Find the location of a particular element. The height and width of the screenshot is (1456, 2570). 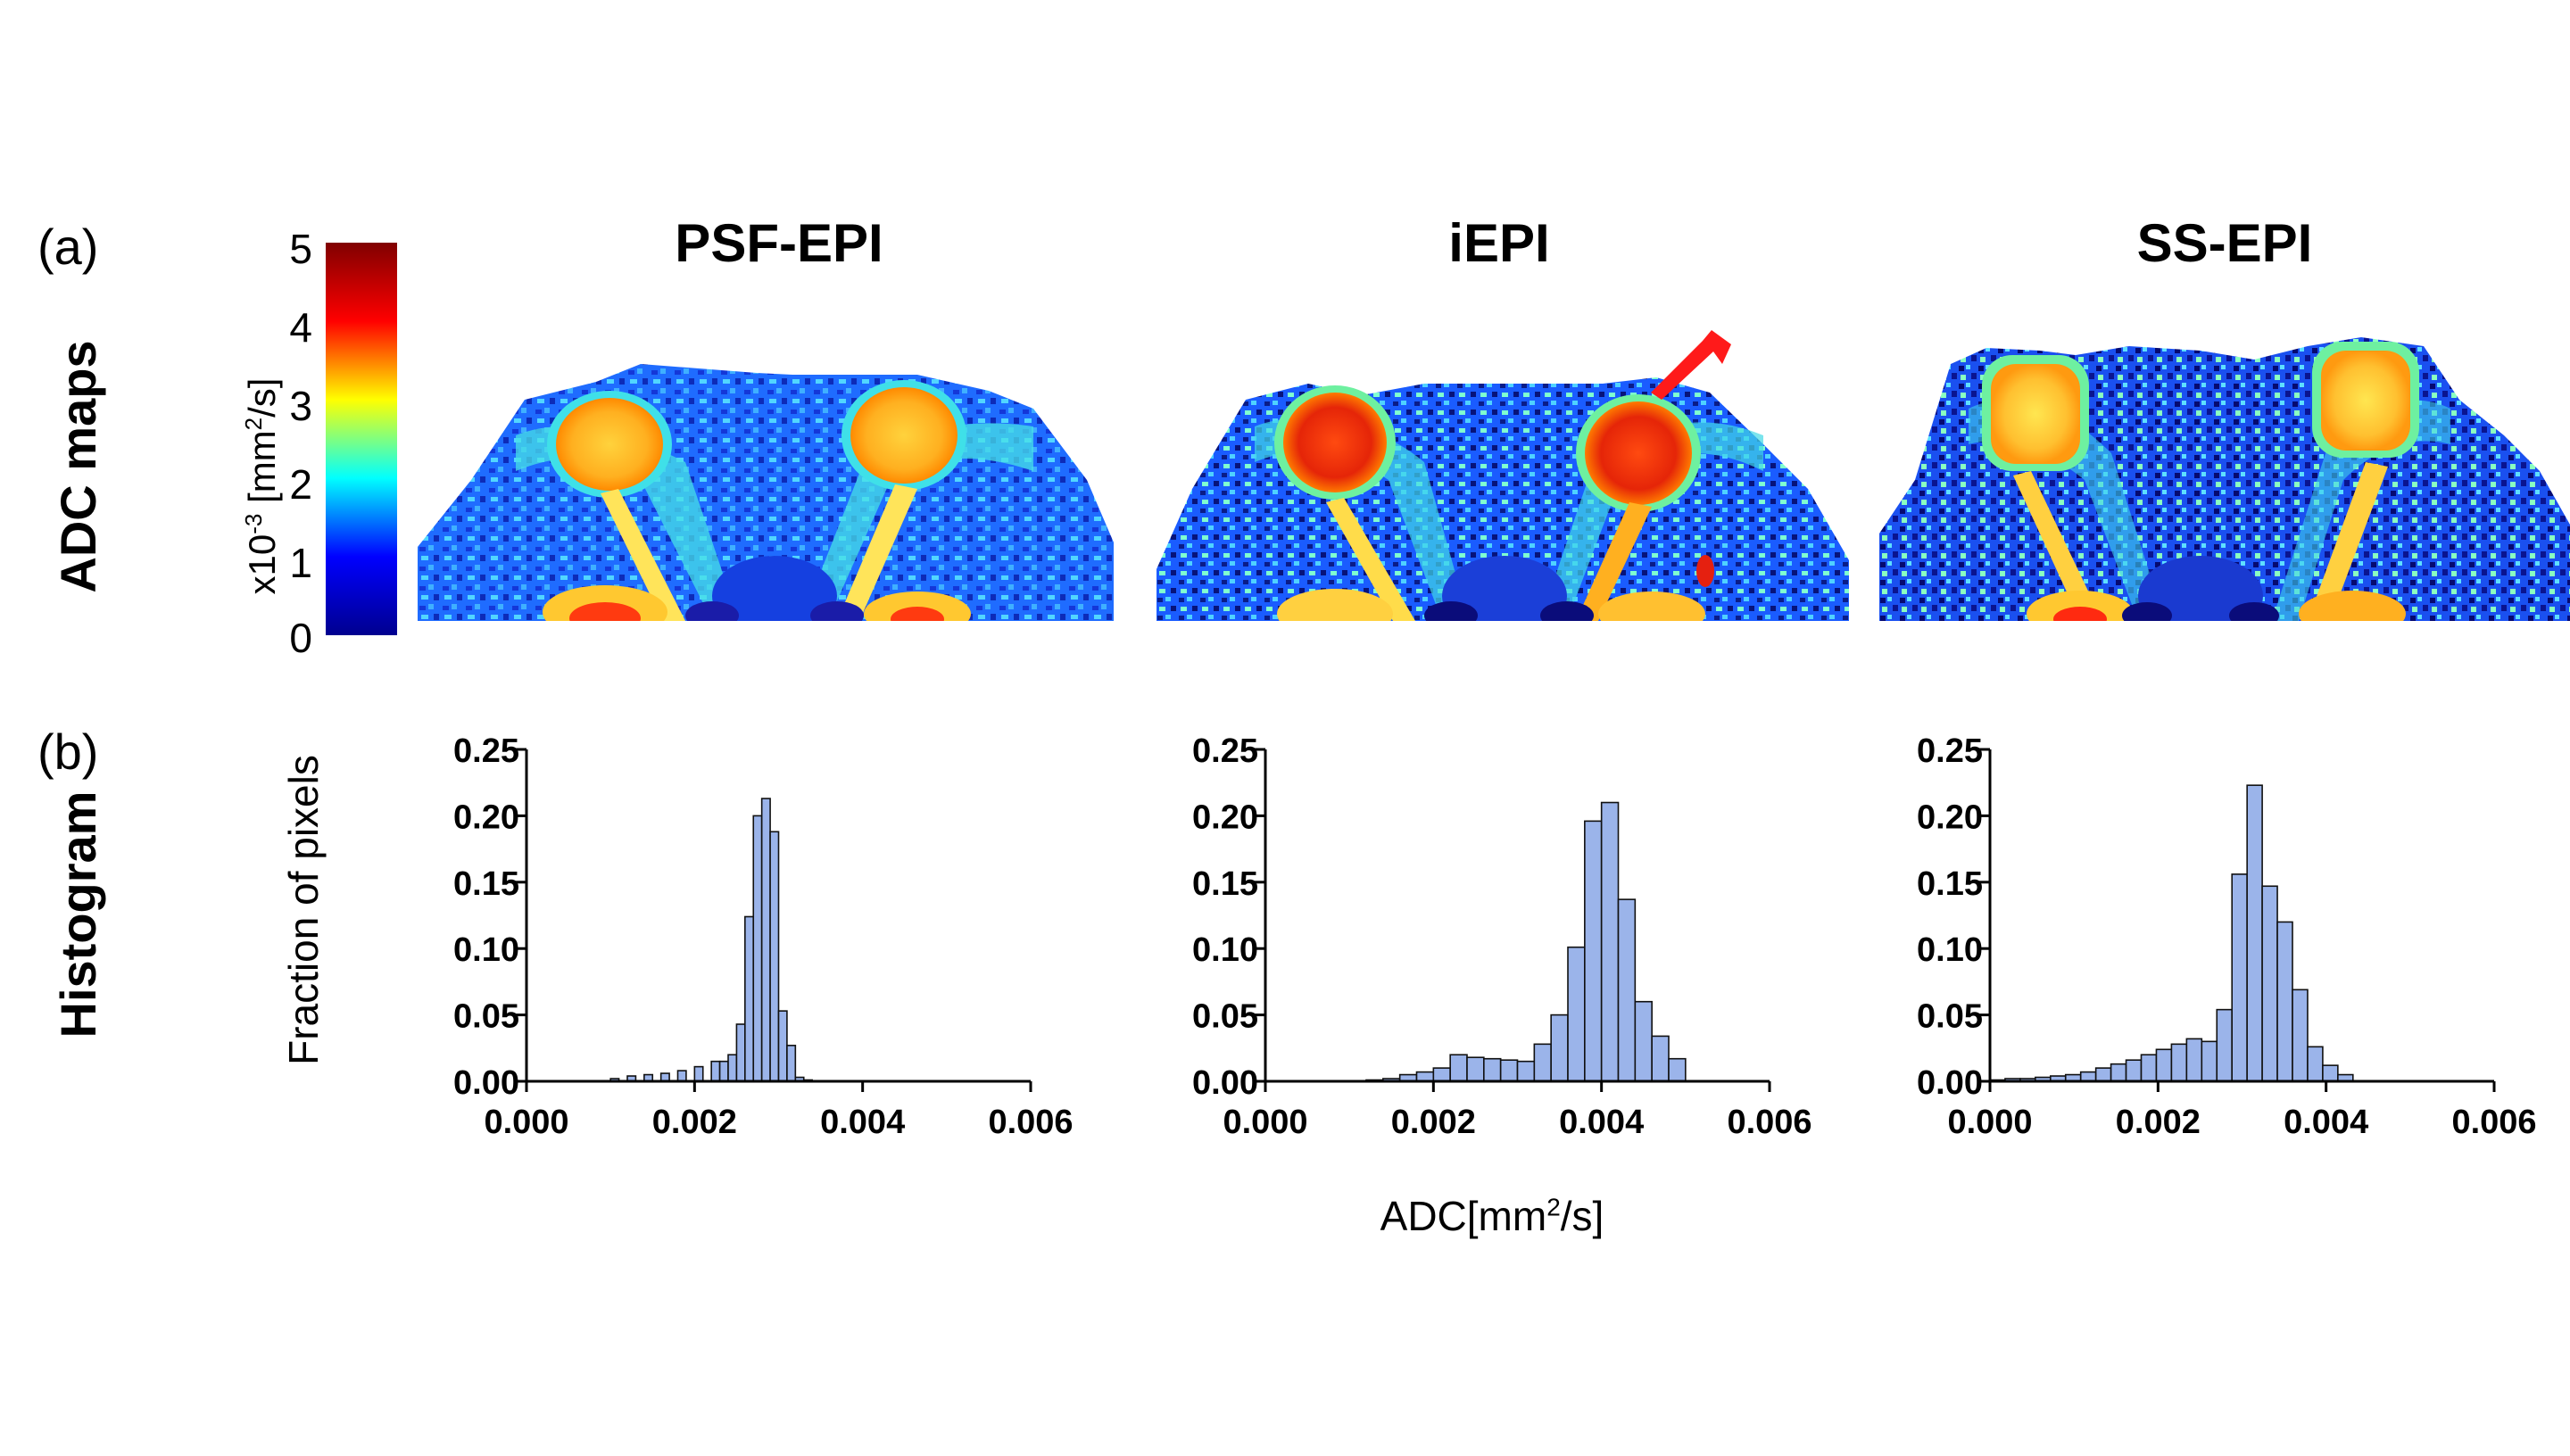

column-title-ss-epi: SS-EPI is located at coordinates (2224, 243).